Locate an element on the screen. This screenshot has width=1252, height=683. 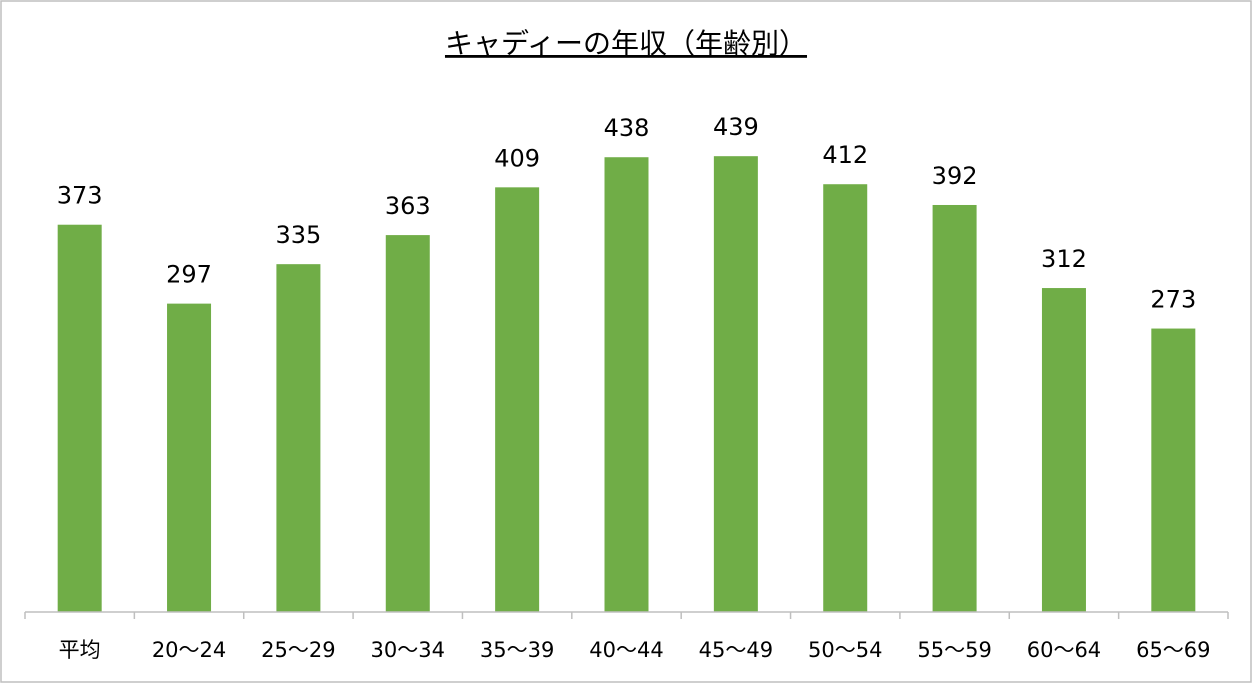
x-tick-label: 45〜49 is located at coordinates (736, 650).